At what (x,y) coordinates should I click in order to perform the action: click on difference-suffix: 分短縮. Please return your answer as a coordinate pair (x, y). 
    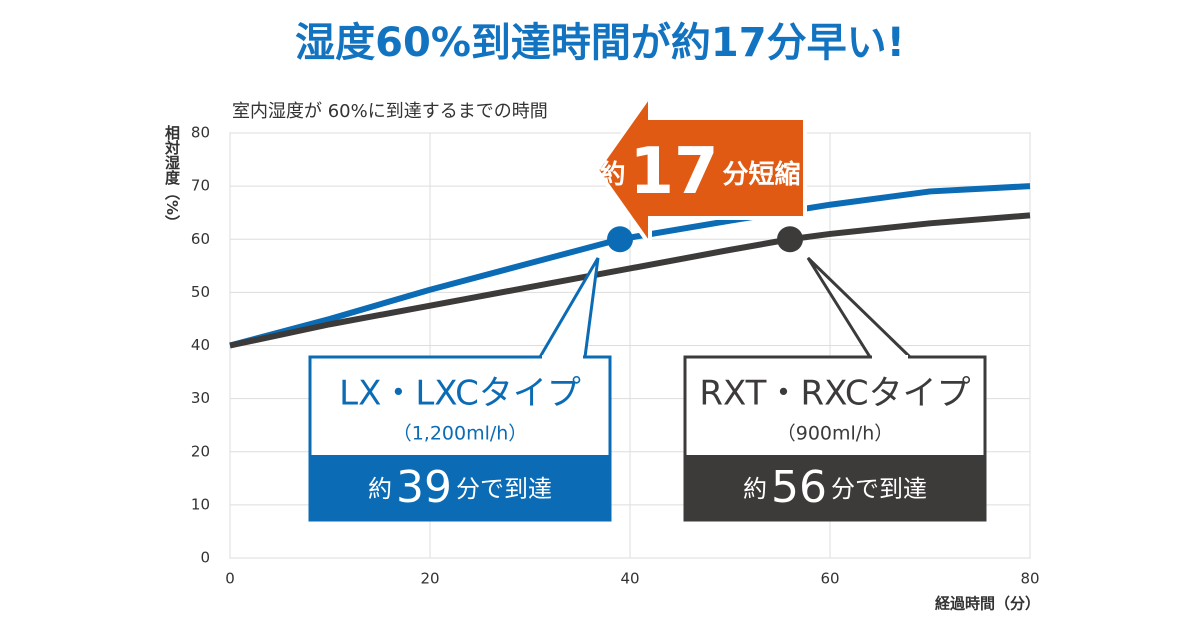
    Looking at the image, I should click on (762, 174).